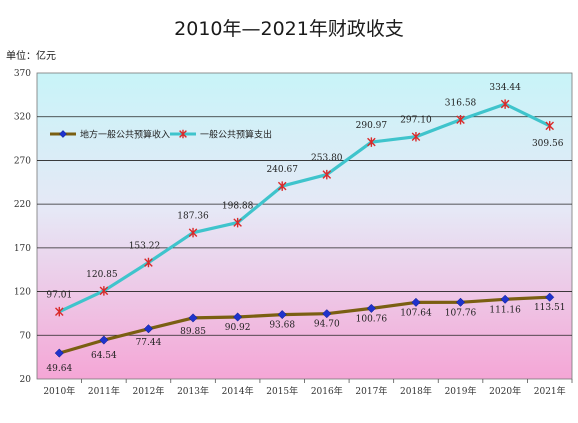 This screenshot has height=423, width=578. Describe the element at coordinates (22, 118) in the screenshot. I see `y-tick-label: 320` at that location.